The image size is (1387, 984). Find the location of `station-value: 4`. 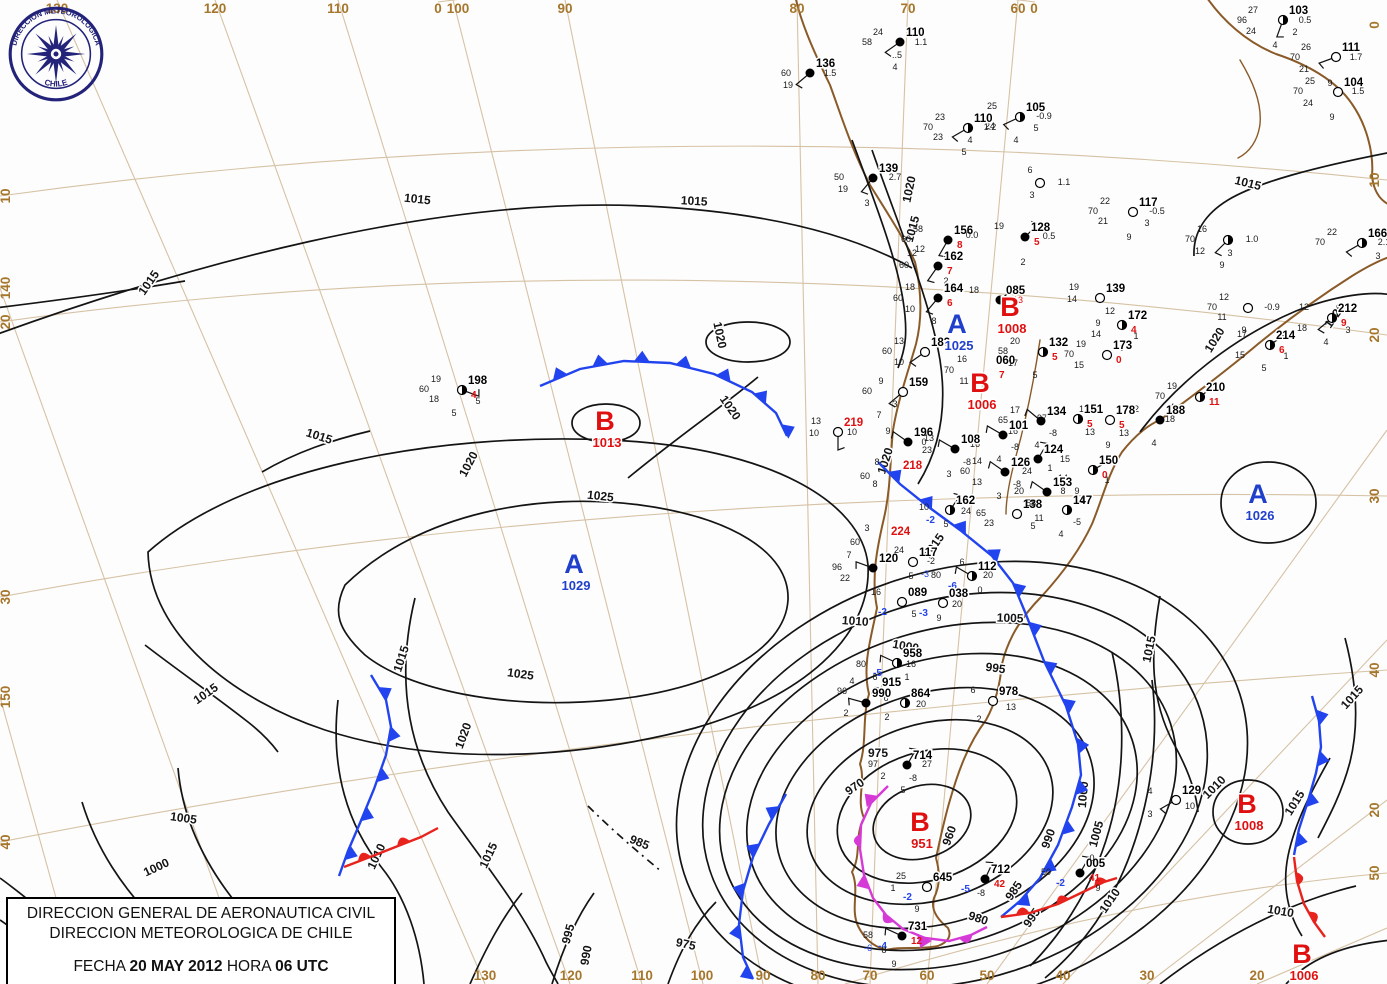

station-value: 4 is located at coordinates (1149, 791).